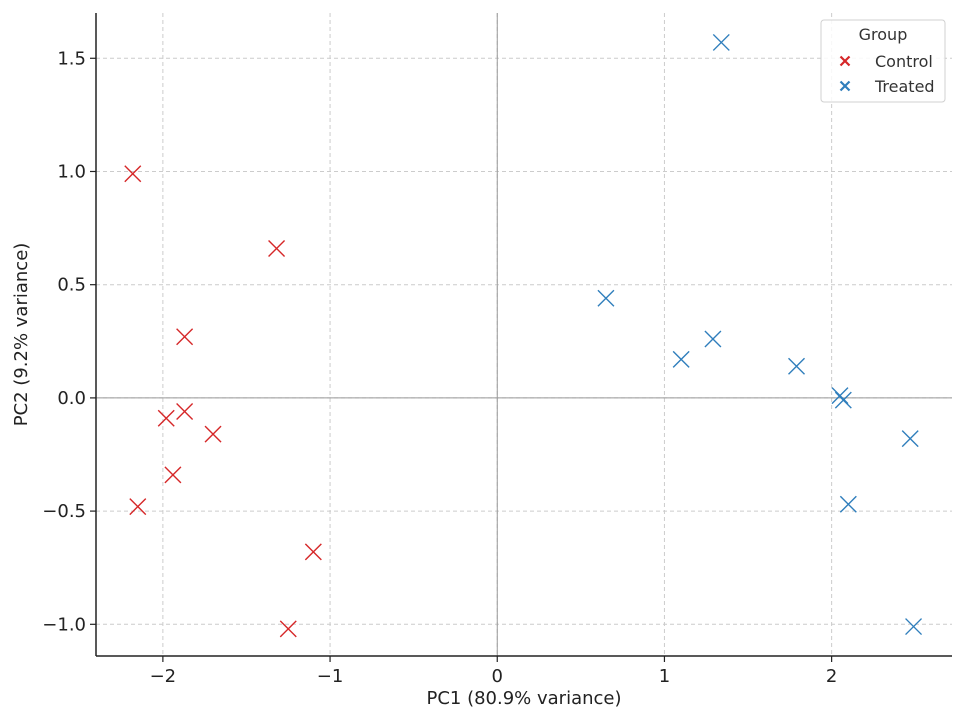 The image size is (966, 721). Describe the element at coordinates (71, 58) in the screenshot. I see `y-tick-label: 1.5` at that location.